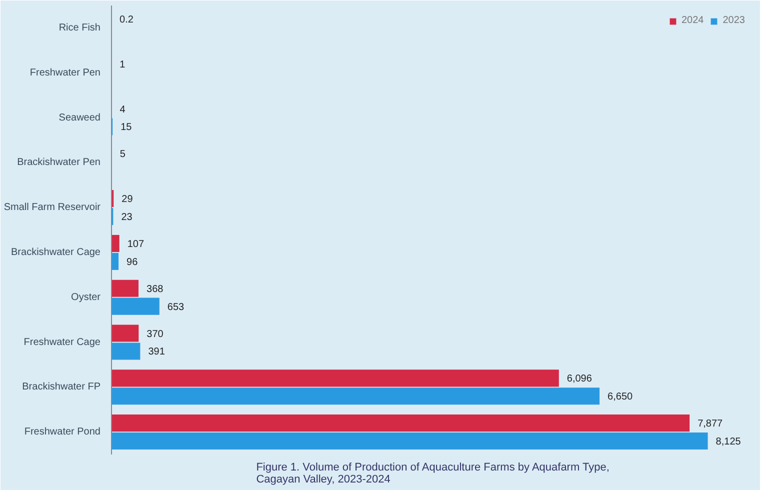 The width and height of the screenshot is (766, 499). What do you see at coordinates (61, 387) in the screenshot?
I see `y-tick-label: Brackishwater FP` at bounding box center [61, 387].